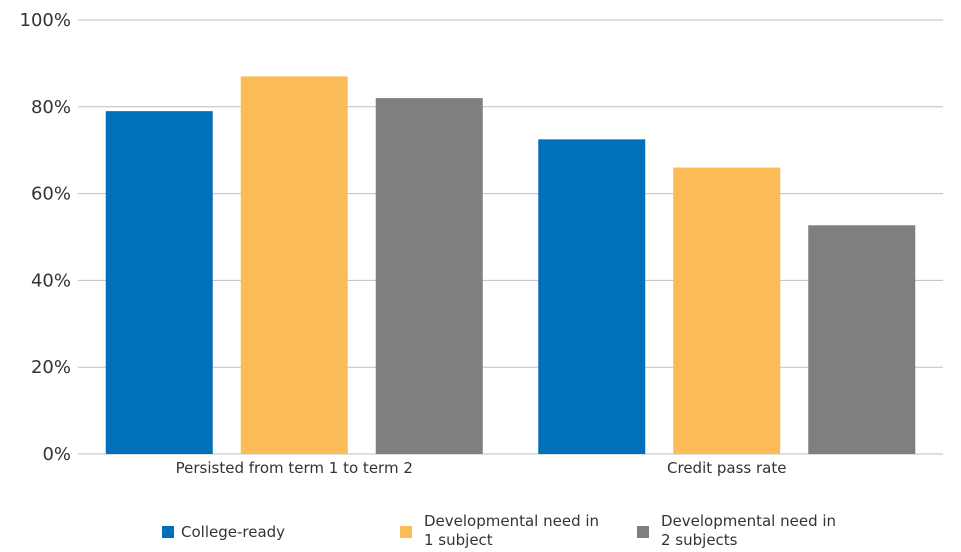 The image size is (961, 552). I want to click on y-tick-label: 0%, so click(56, 454).